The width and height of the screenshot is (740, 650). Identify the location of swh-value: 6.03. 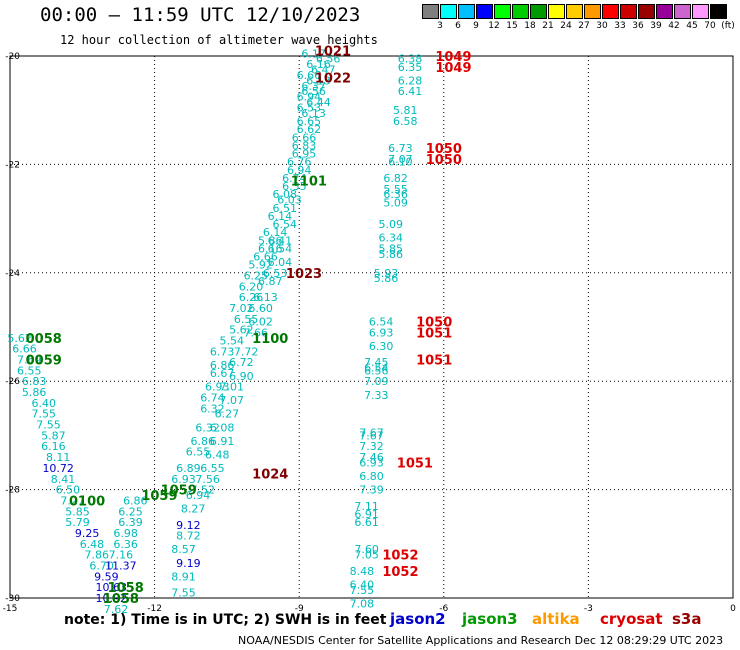
(289, 200).